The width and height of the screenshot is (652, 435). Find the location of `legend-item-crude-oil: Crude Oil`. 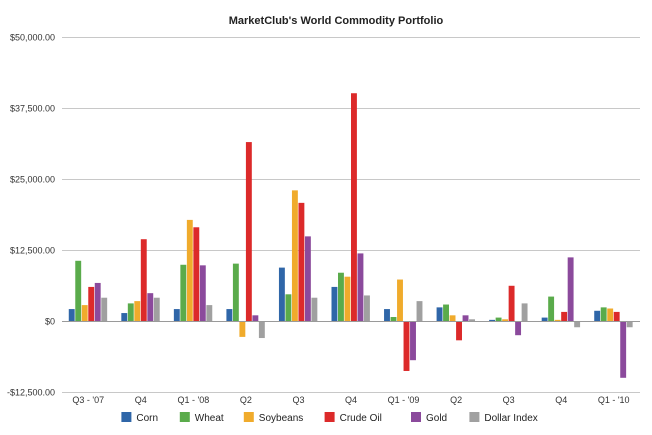

legend-item-crude-oil: Crude Oil is located at coordinates (353, 418).